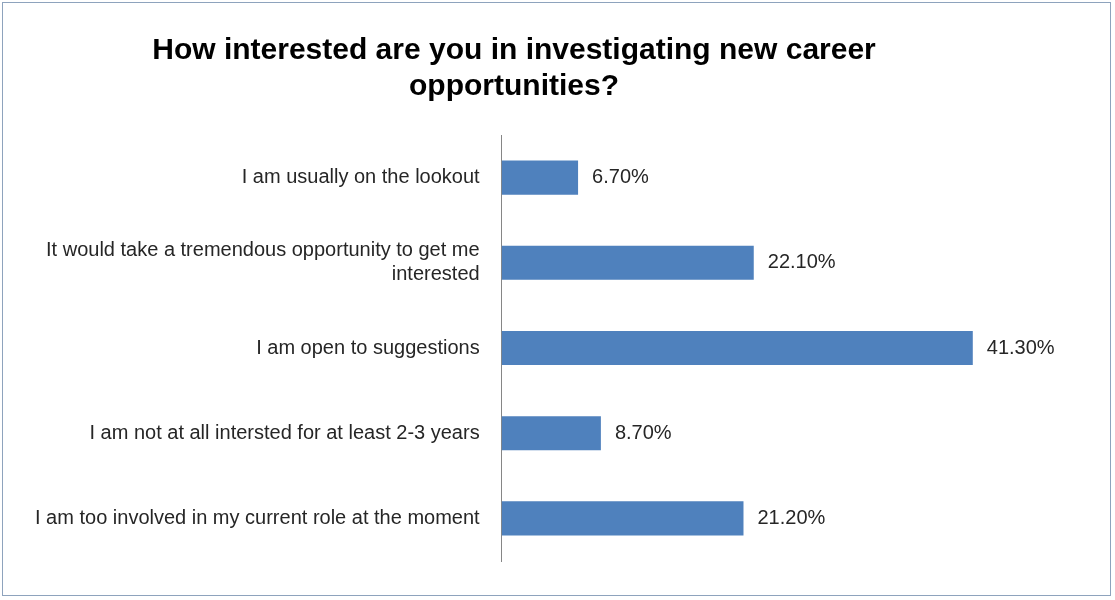 This screenshot has width=1115, height=600. Describe the element at coordinates (620, 176) in the screenshot. I see `data-label: 6.70%` at that location.